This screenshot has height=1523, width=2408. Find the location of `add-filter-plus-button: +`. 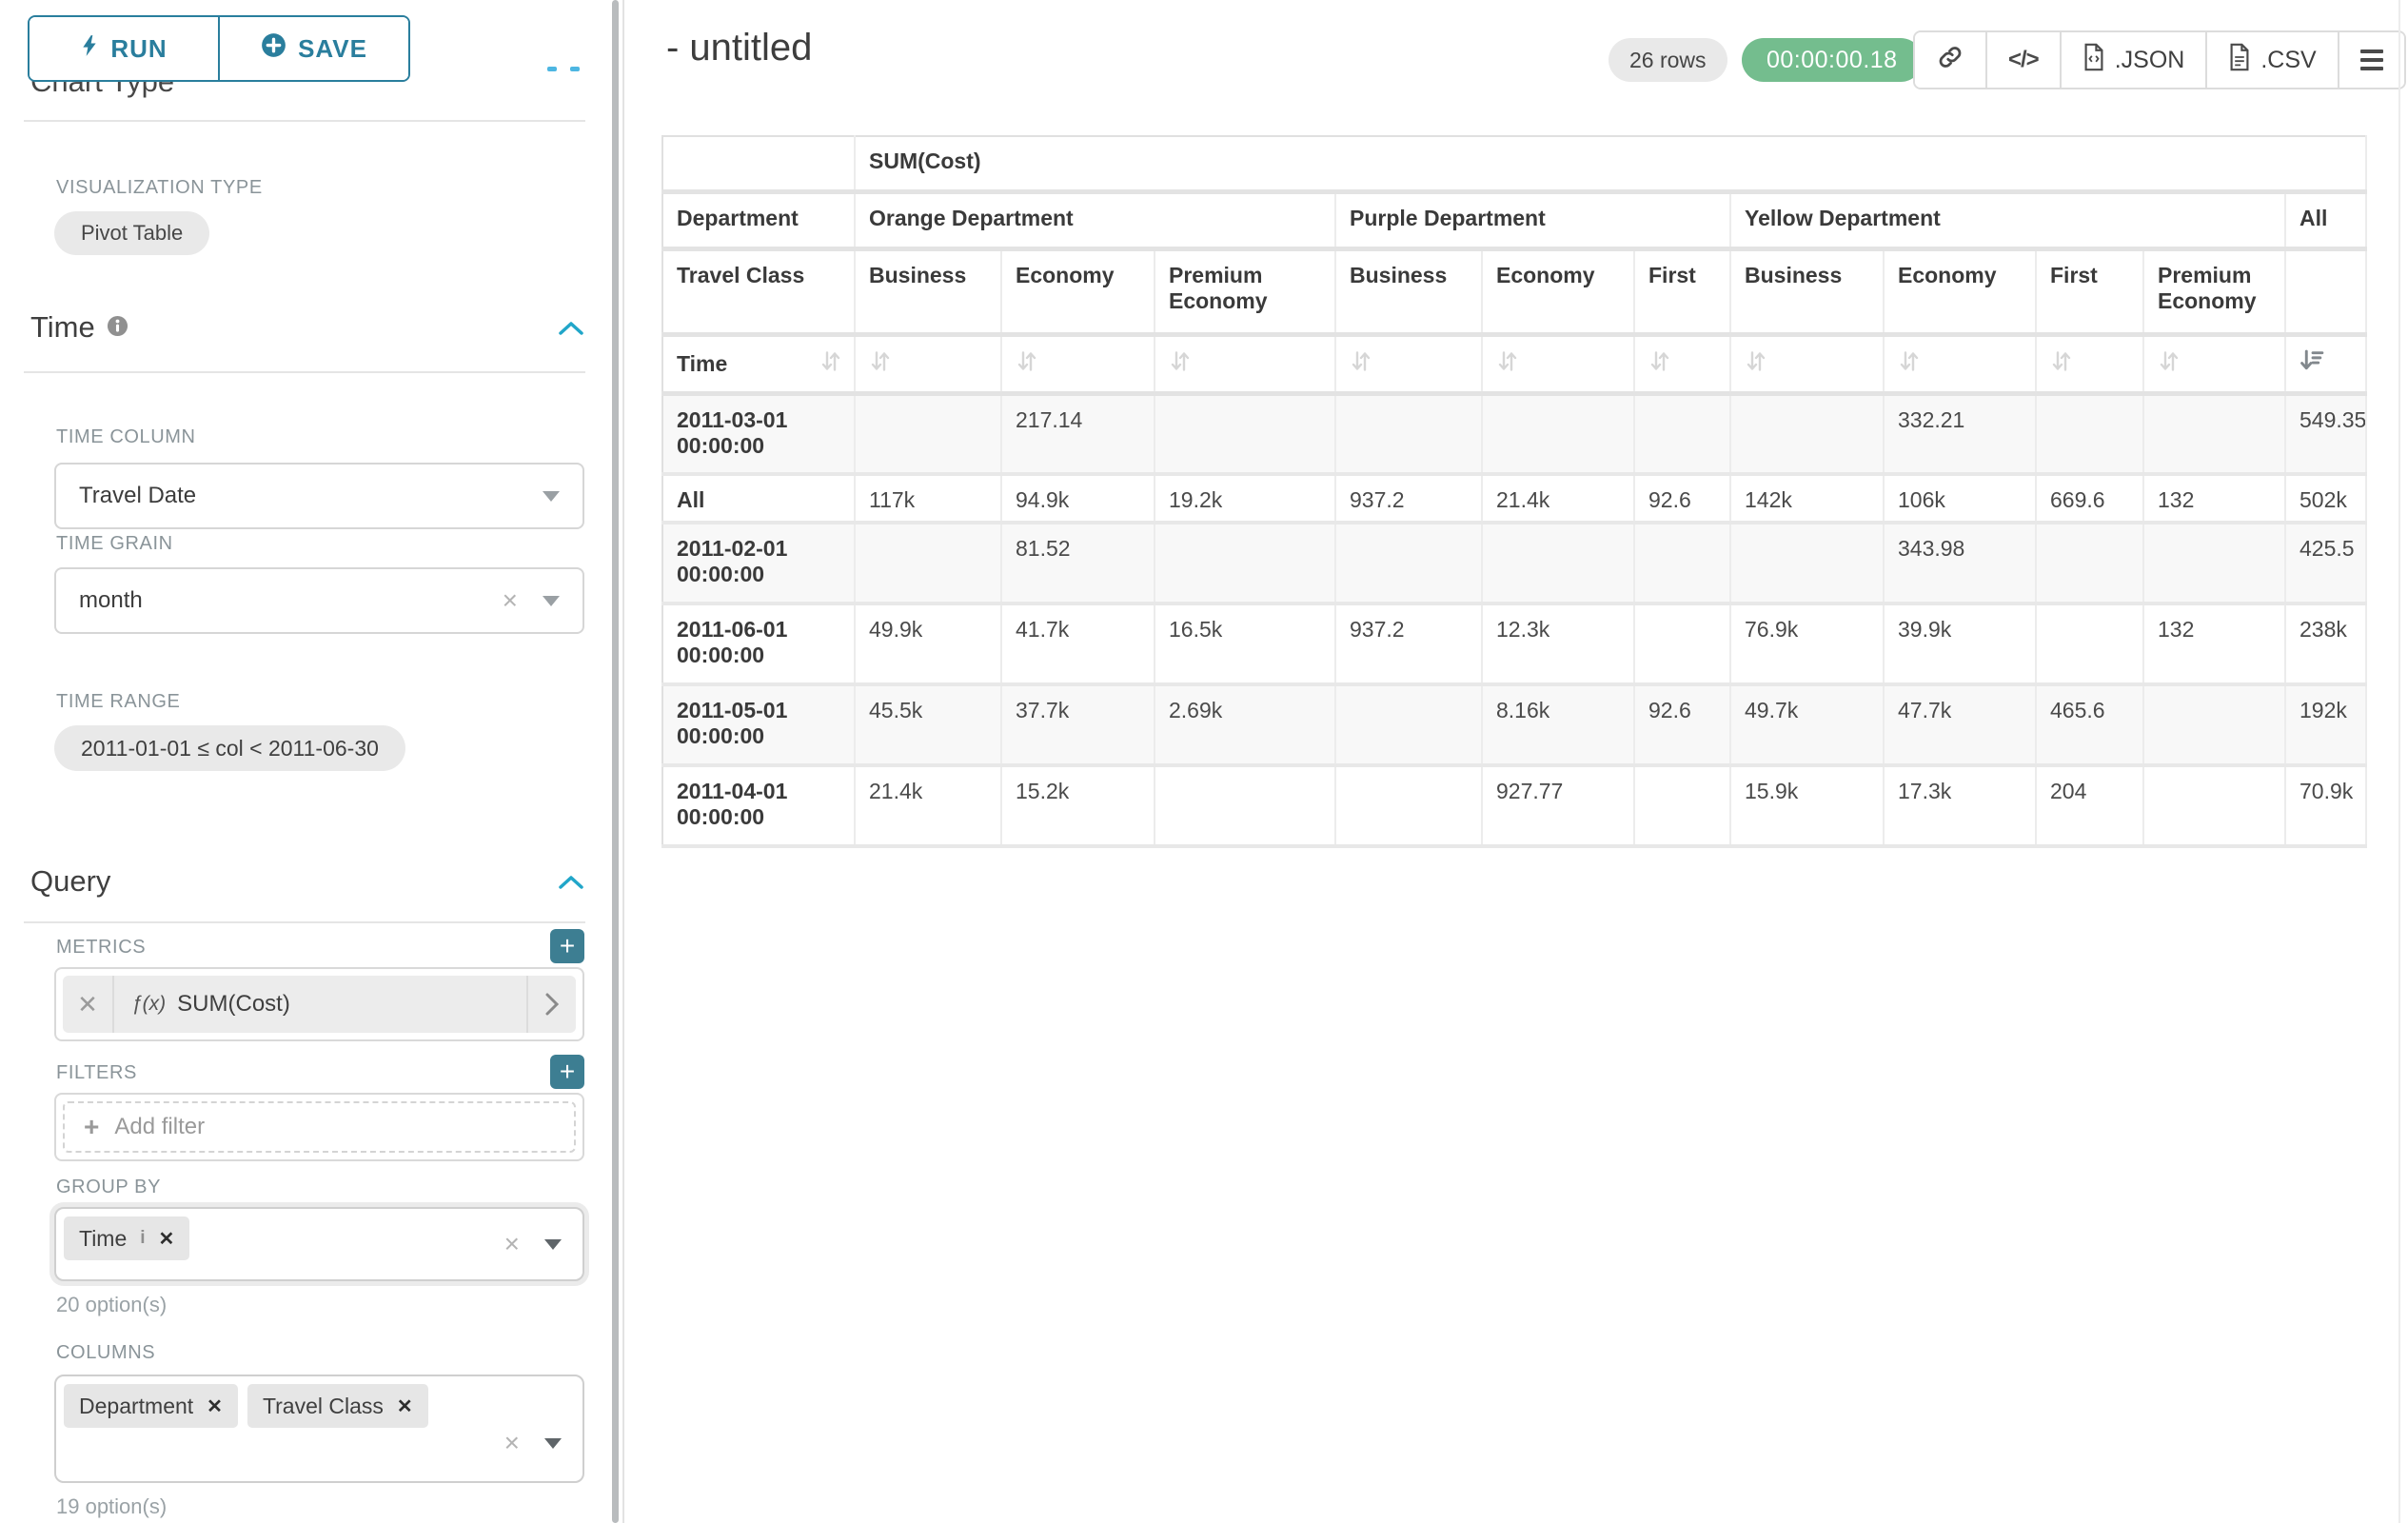

add-filter-plus-button: + is located at coordinates (567, 1072).